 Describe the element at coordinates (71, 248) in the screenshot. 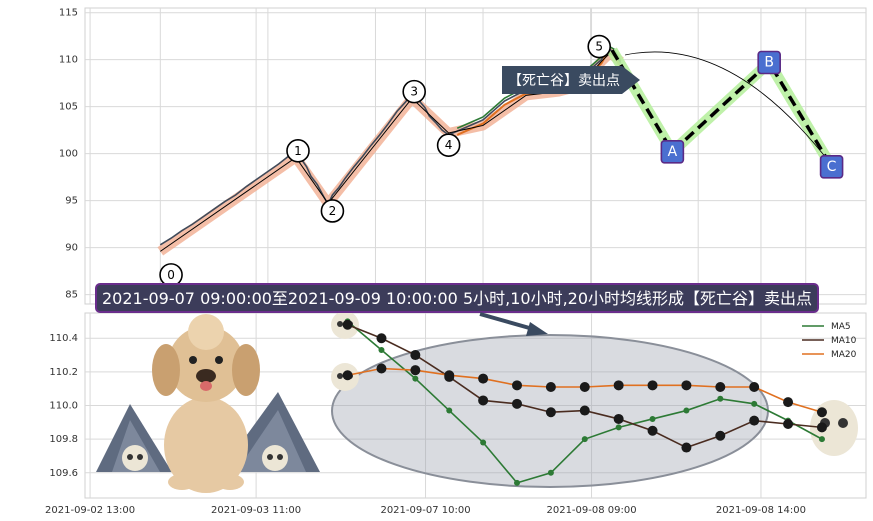

I see `y-tick-label: 90` at that location.